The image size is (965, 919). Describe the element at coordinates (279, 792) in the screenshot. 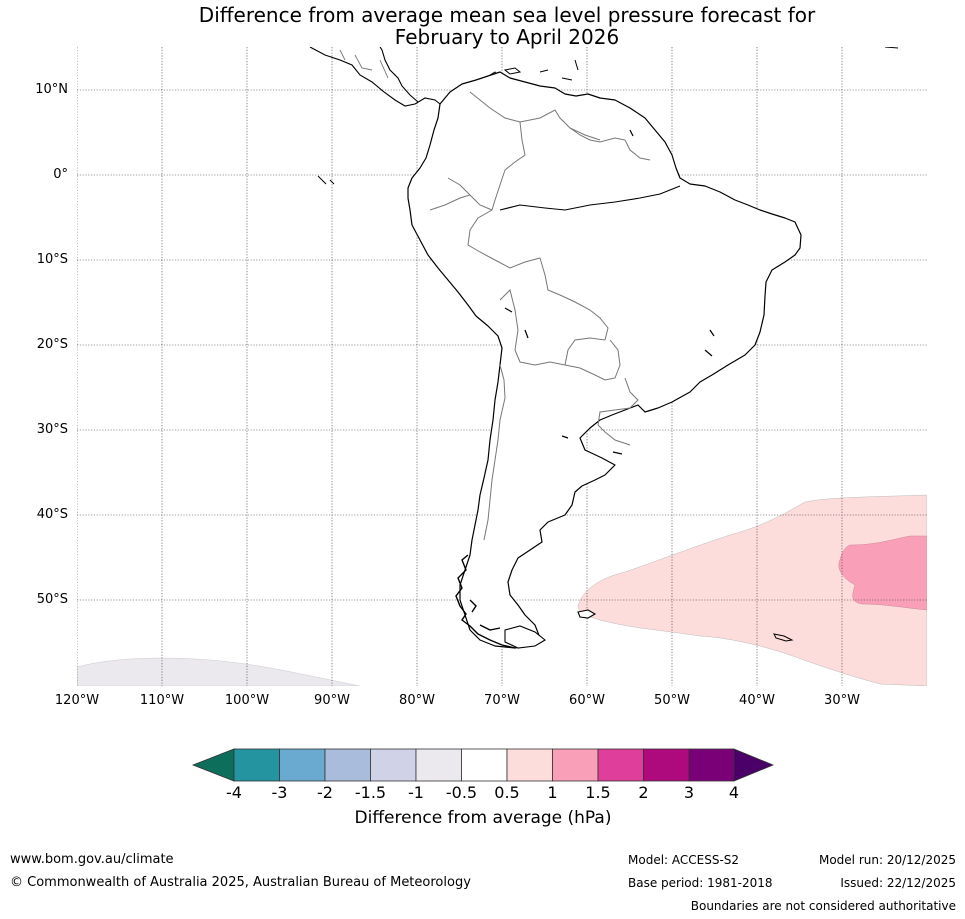

I see `colorbar-tick: -3` at that location.